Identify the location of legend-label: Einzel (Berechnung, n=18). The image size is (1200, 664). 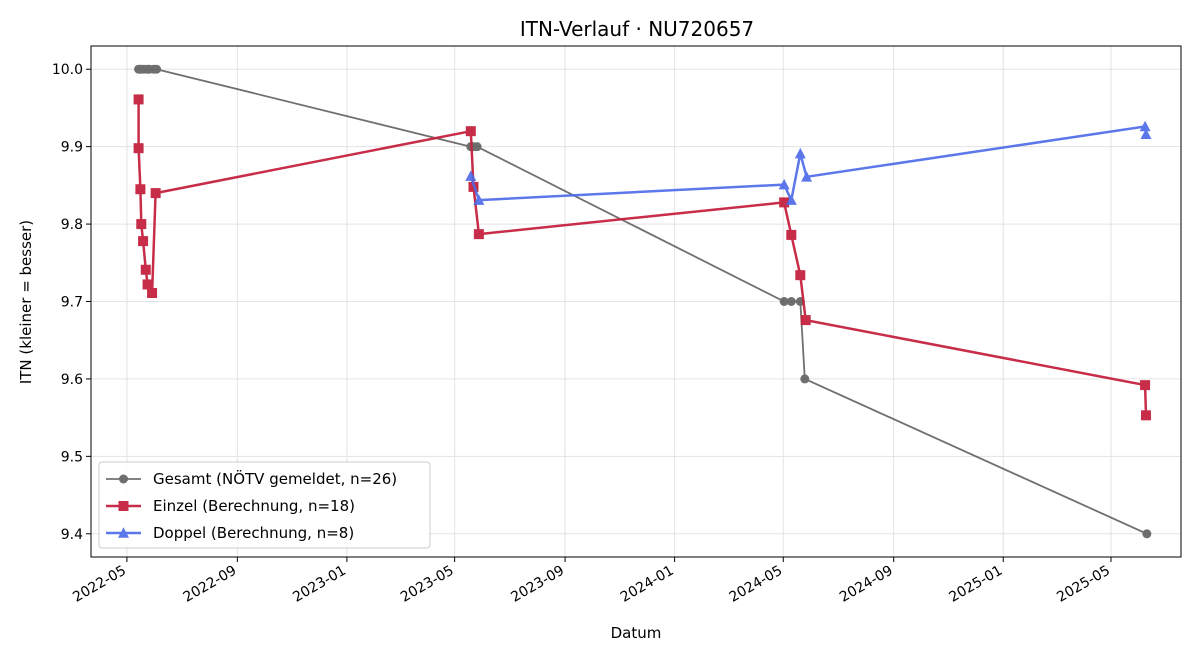
(254, 506).